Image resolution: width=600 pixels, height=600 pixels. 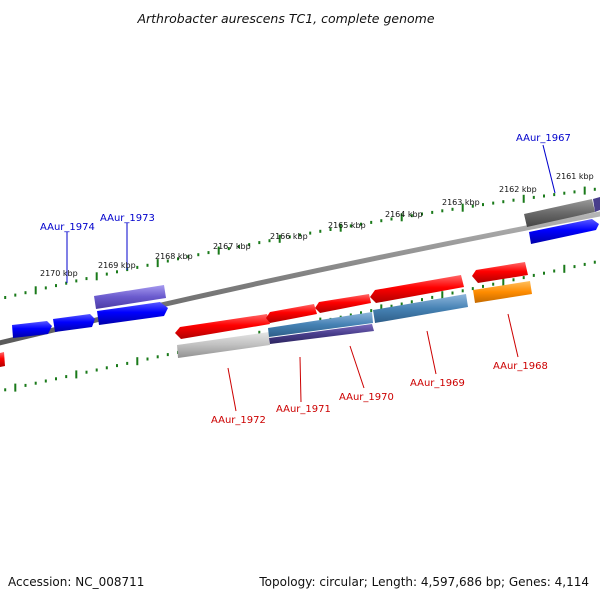 What do you see at coordinates (132, 313) in the screenshot?
I see `gene-aaur-1973` at bounding box center [132, 313].